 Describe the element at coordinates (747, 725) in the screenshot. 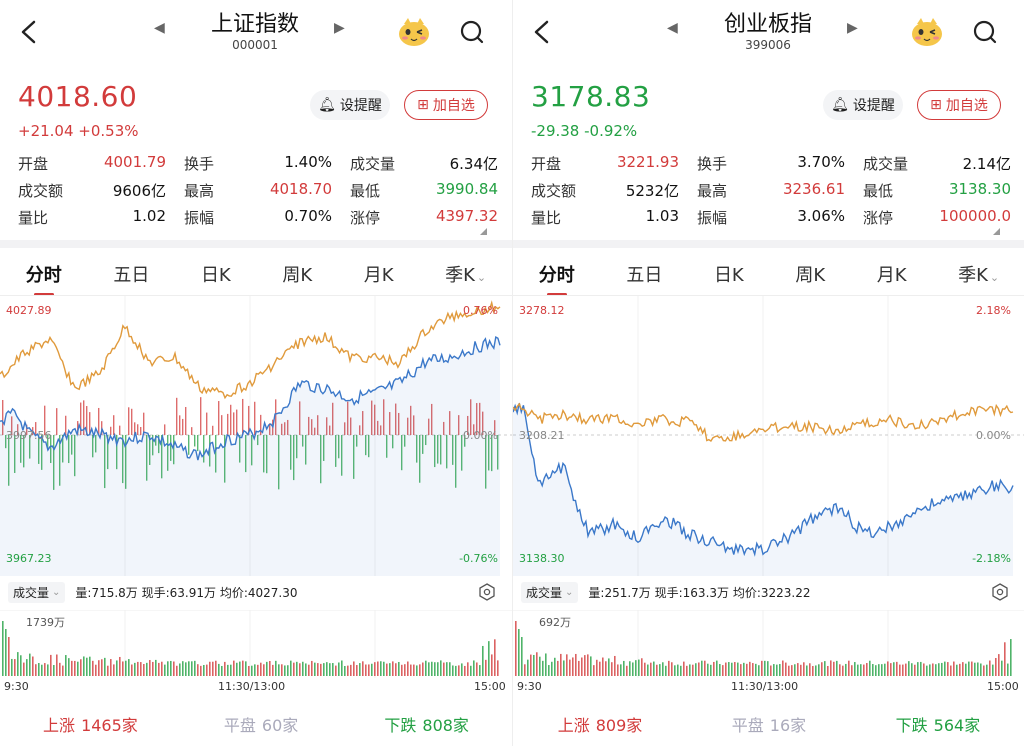

I see `breadth-flat-label: 平盘` at that location.